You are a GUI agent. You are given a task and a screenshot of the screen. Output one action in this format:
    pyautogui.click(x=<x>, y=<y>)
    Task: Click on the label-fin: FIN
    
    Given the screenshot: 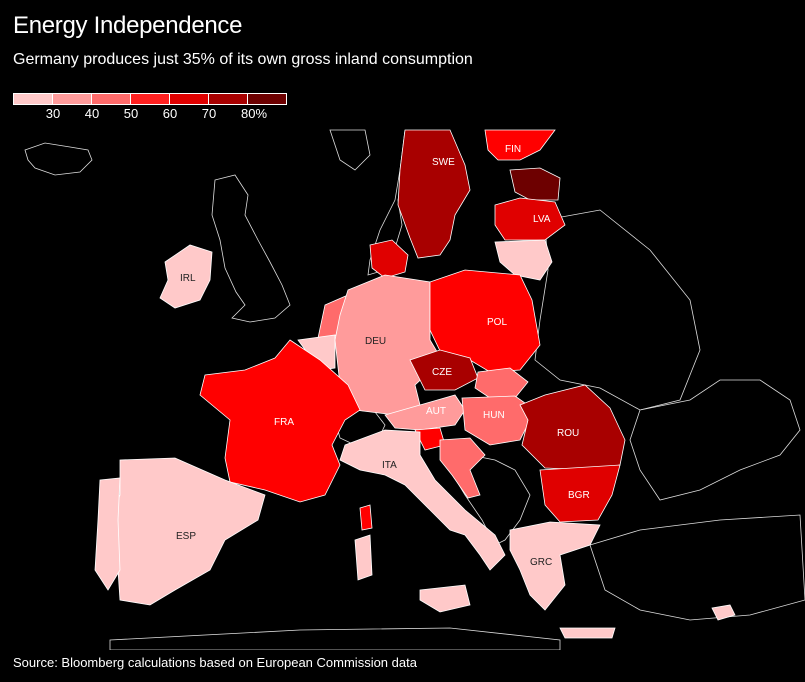 What is the action you would take?
    pyautogui.click(x=513, y=149)
    